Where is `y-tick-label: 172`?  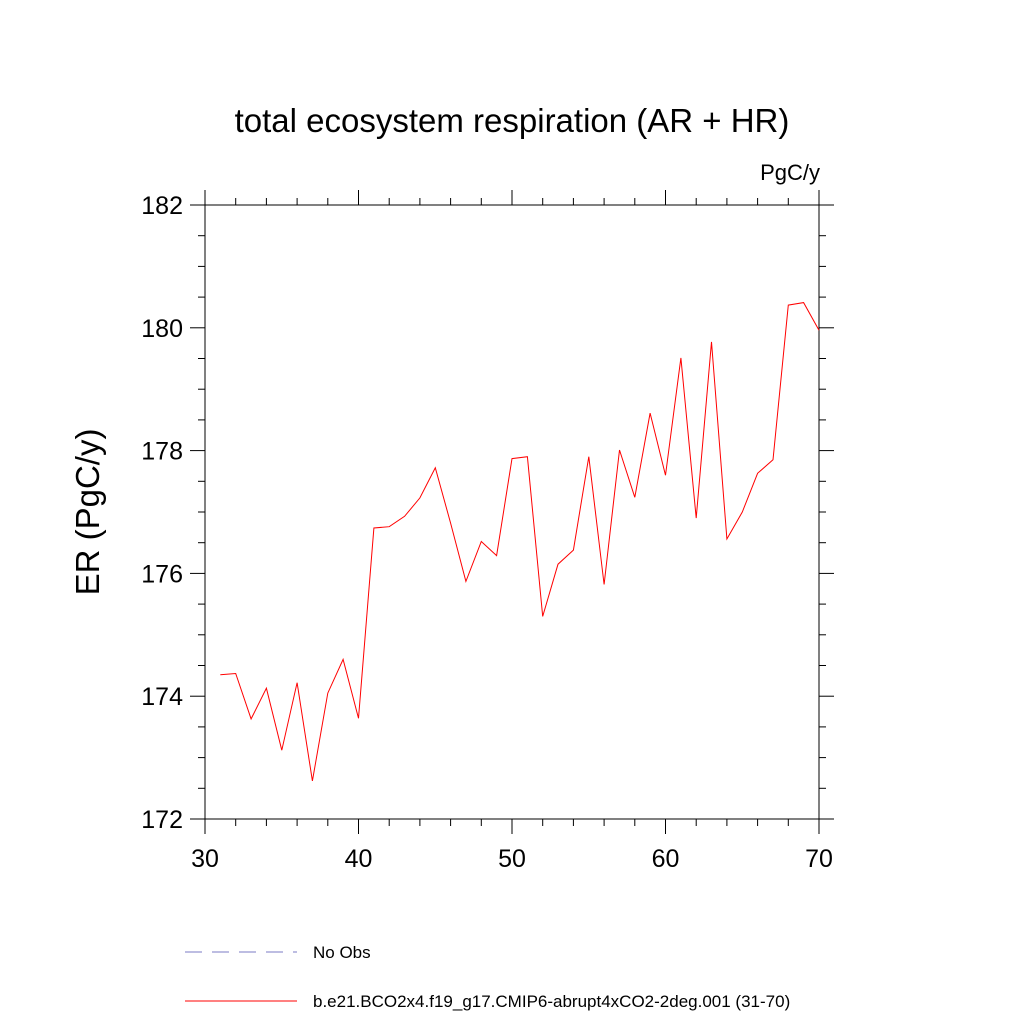
y-tick-label: 172 is located at coordinates (162, 820).